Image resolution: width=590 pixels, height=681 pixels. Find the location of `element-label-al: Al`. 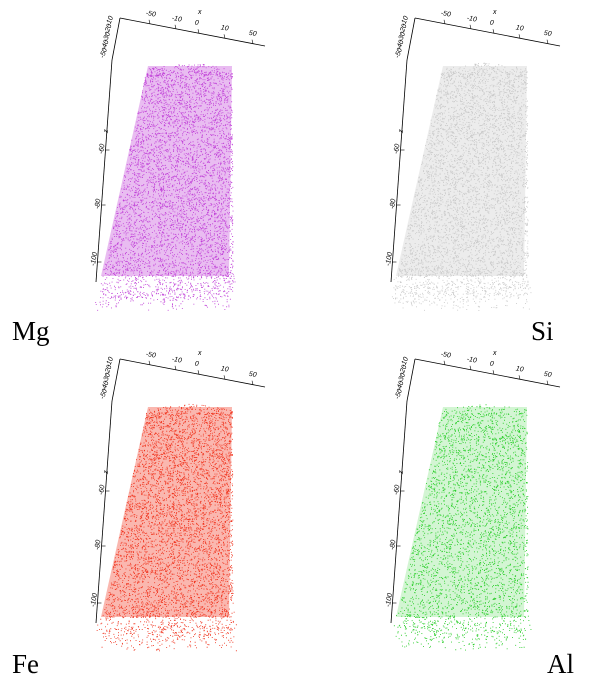

element-label-al: Al is located at coordinates (560, 664).